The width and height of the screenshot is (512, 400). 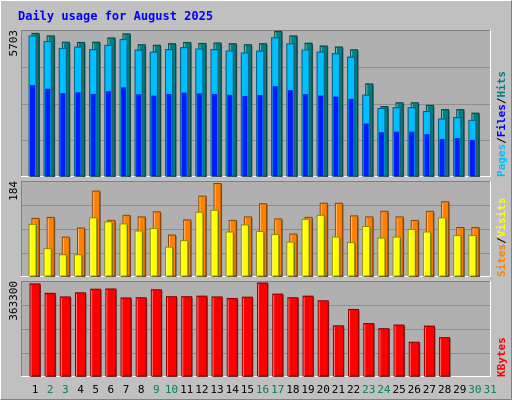 What do you see at coordinates (501, 84) in the screenshot?
I see `y-axis-label-part: Hits` at bounding box center [501, 84].